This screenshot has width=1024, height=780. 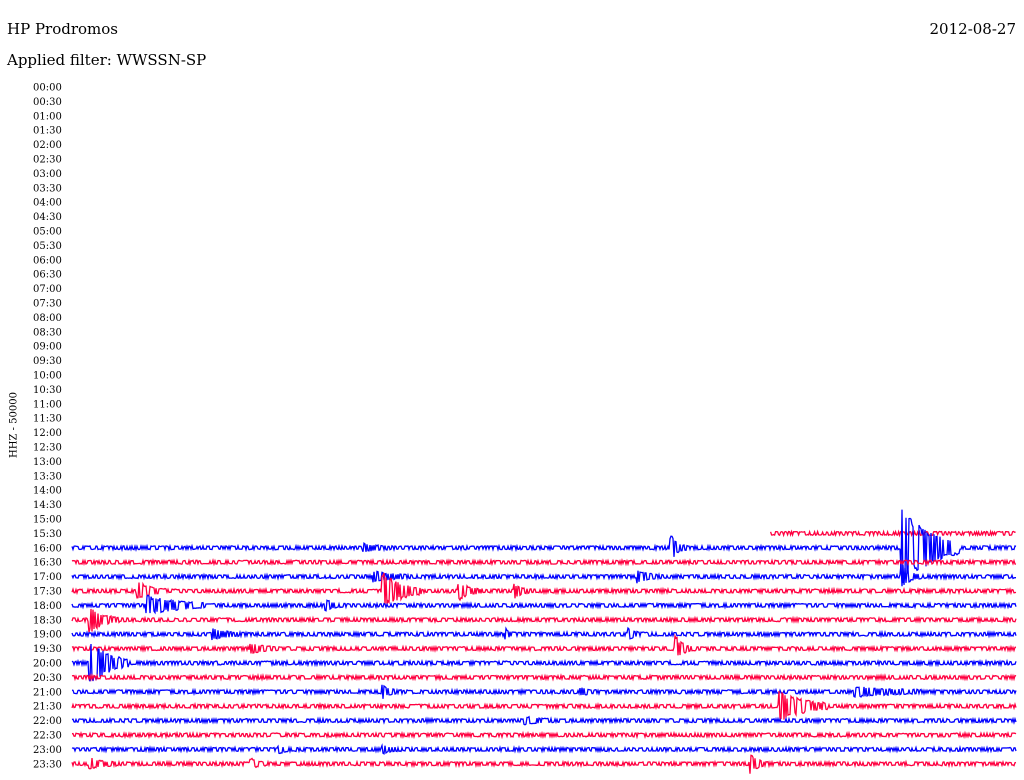 I want to click on row-label: 01:30, so click(x=47, y=131).